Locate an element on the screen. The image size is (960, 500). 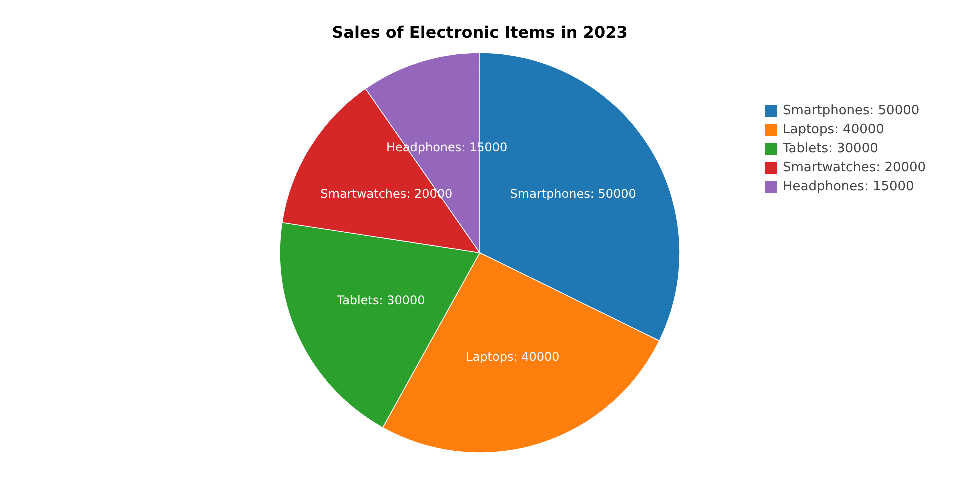
legend-label: Headphones: 15000 is located at coordinates (848, 187).